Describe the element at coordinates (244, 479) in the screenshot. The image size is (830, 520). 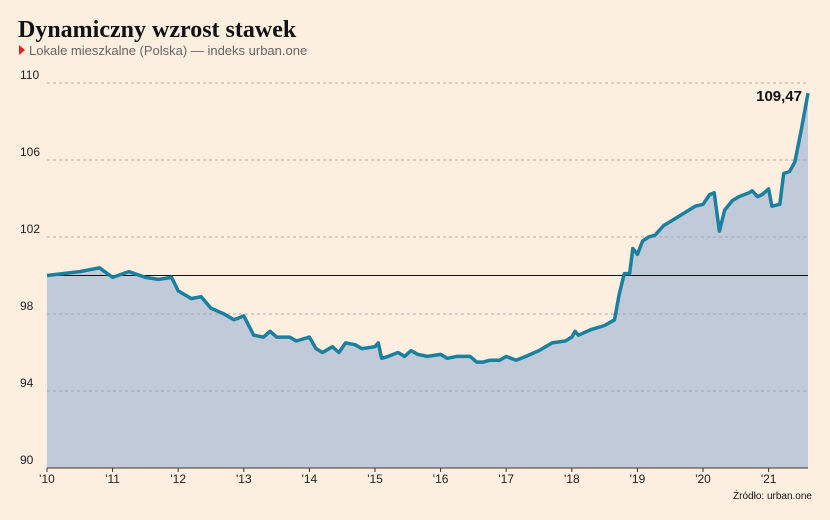
I see `x-tick-label: '13` at that location.